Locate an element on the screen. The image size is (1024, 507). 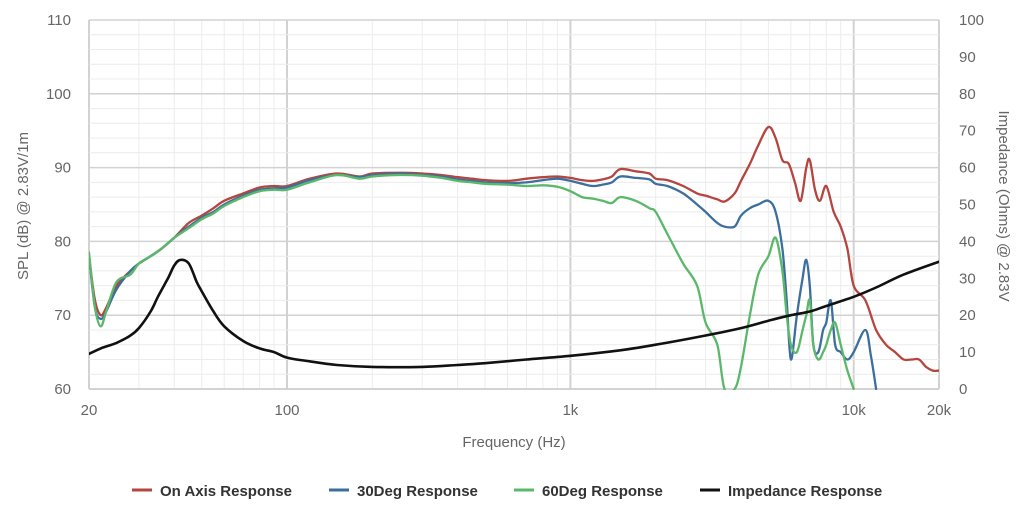
legend-label: 60Deg Response is located at coordinates (602, 491).